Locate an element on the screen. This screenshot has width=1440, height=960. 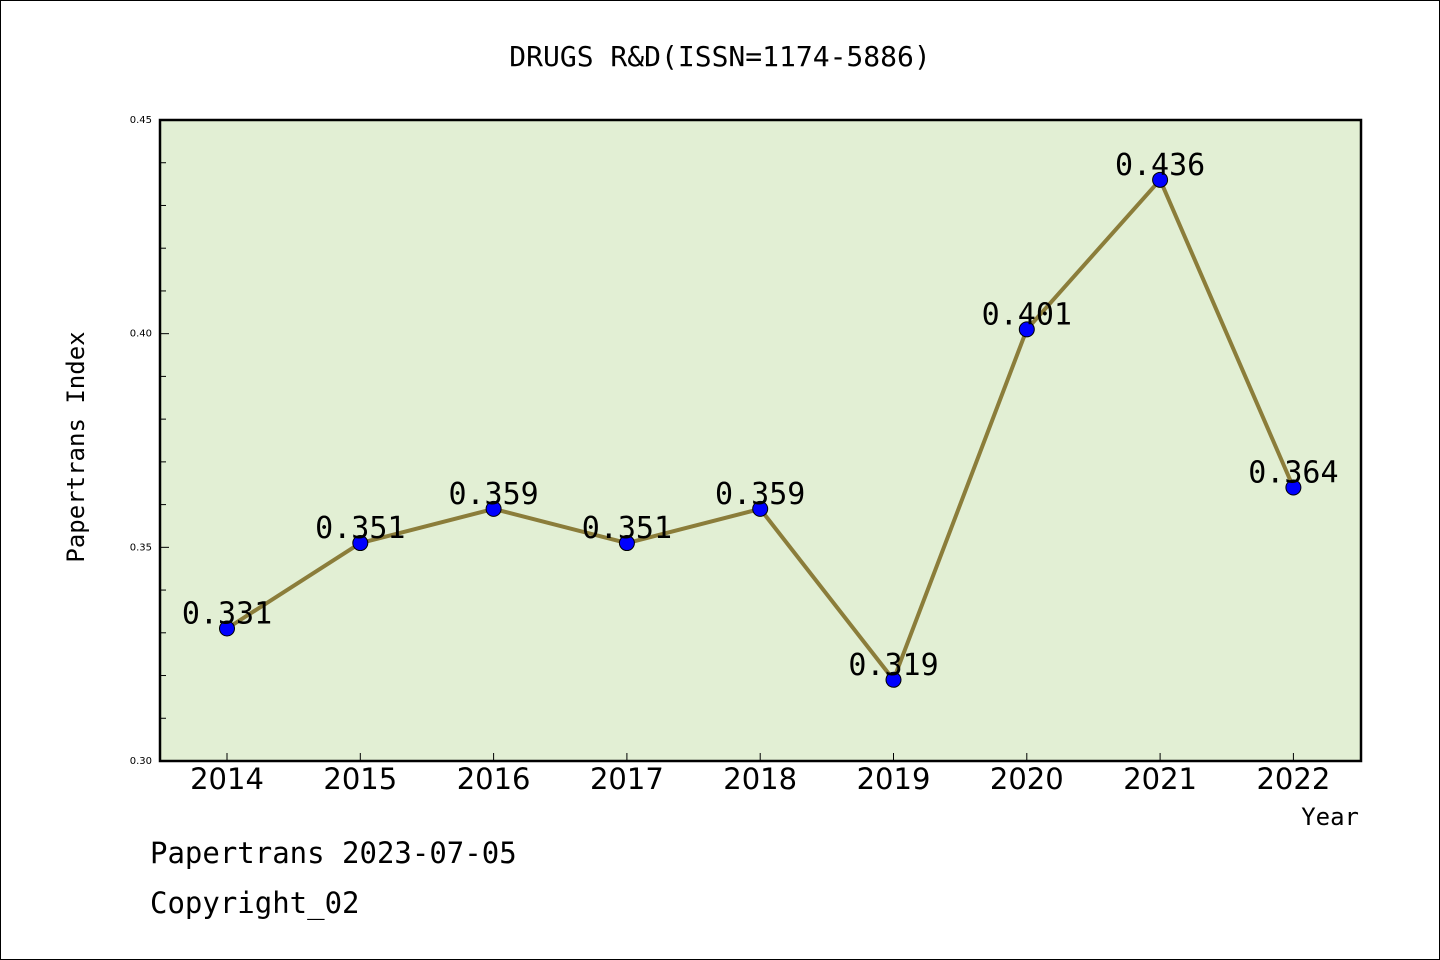
y-tick-label: 0.30 is located at coordinates (141, 761).